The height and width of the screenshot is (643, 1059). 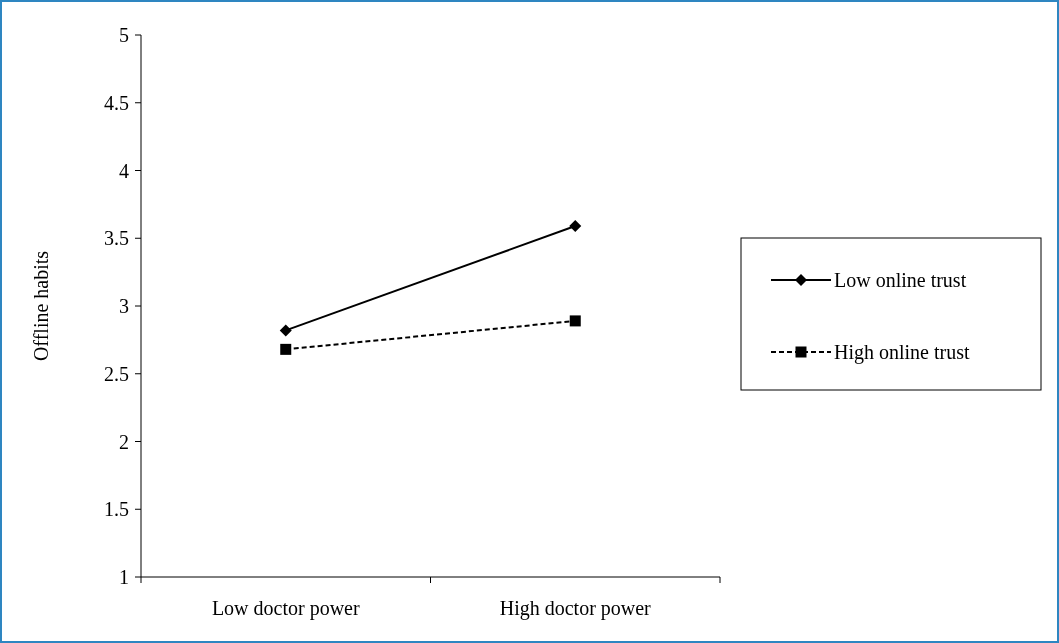 I want to click on y-axis-title: Offline habits, so click(x=41, y=306).